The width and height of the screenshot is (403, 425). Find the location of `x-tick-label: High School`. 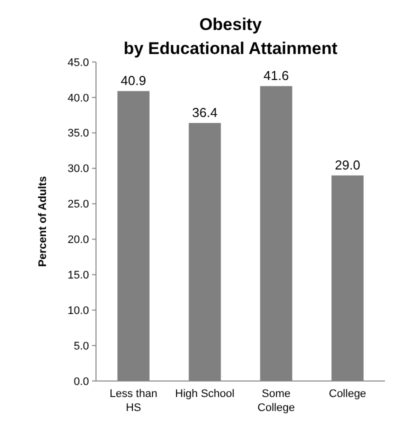

x-tick-label: High School is located at coordinates (204, 394).